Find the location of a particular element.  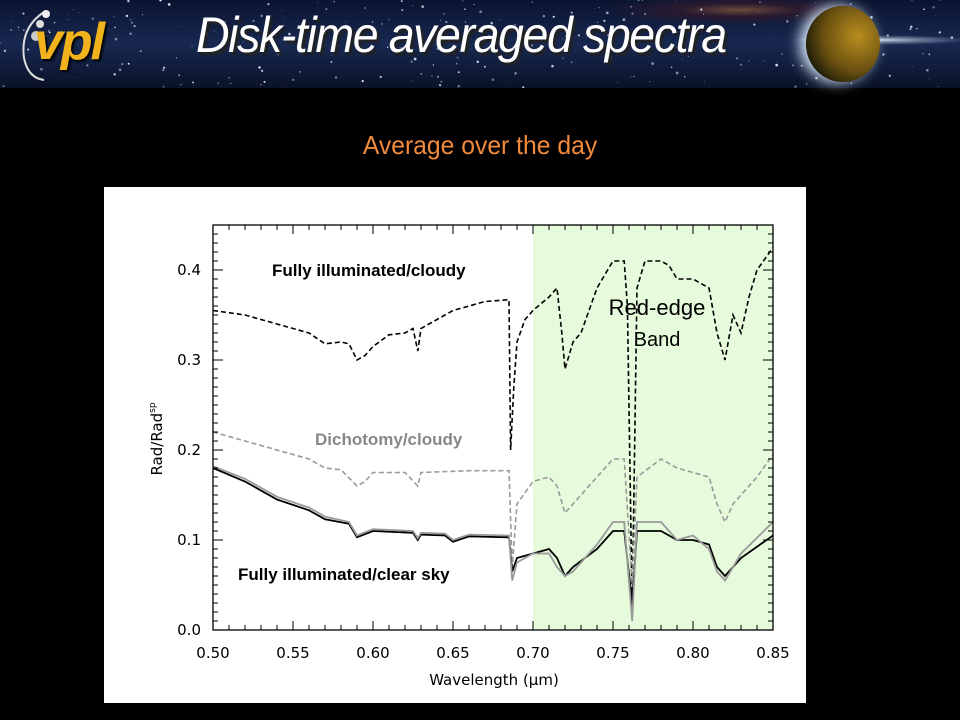

x-tick-label: 0.85 is located at coordinates (772, 653).